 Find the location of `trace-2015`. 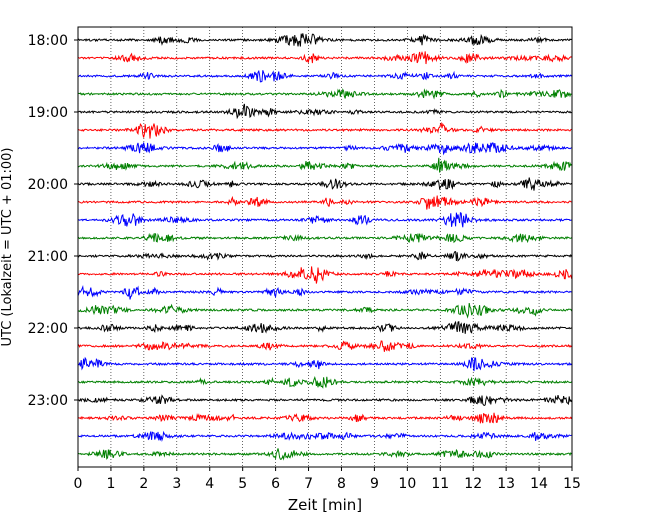

trace-2015 is located at coordinates (324, 202).